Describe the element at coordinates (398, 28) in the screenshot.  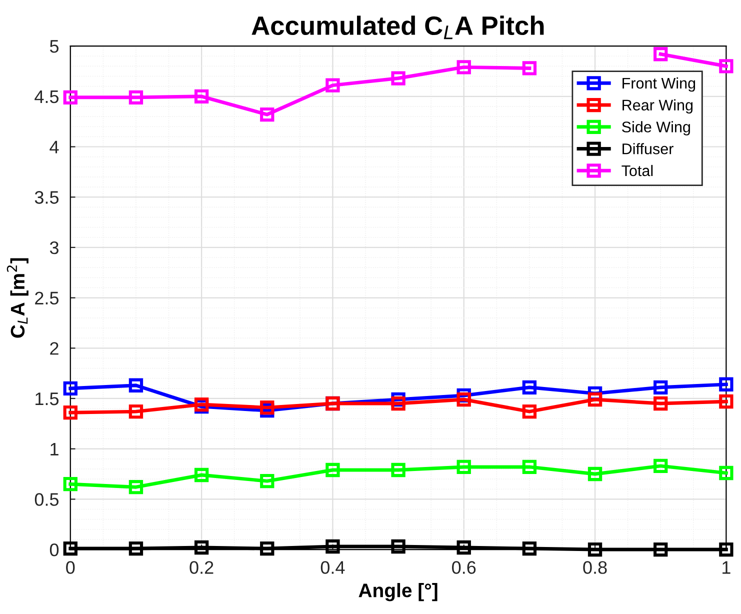
I see `chart-title: Accumulated C$_{L}$A Pitch` at that location.